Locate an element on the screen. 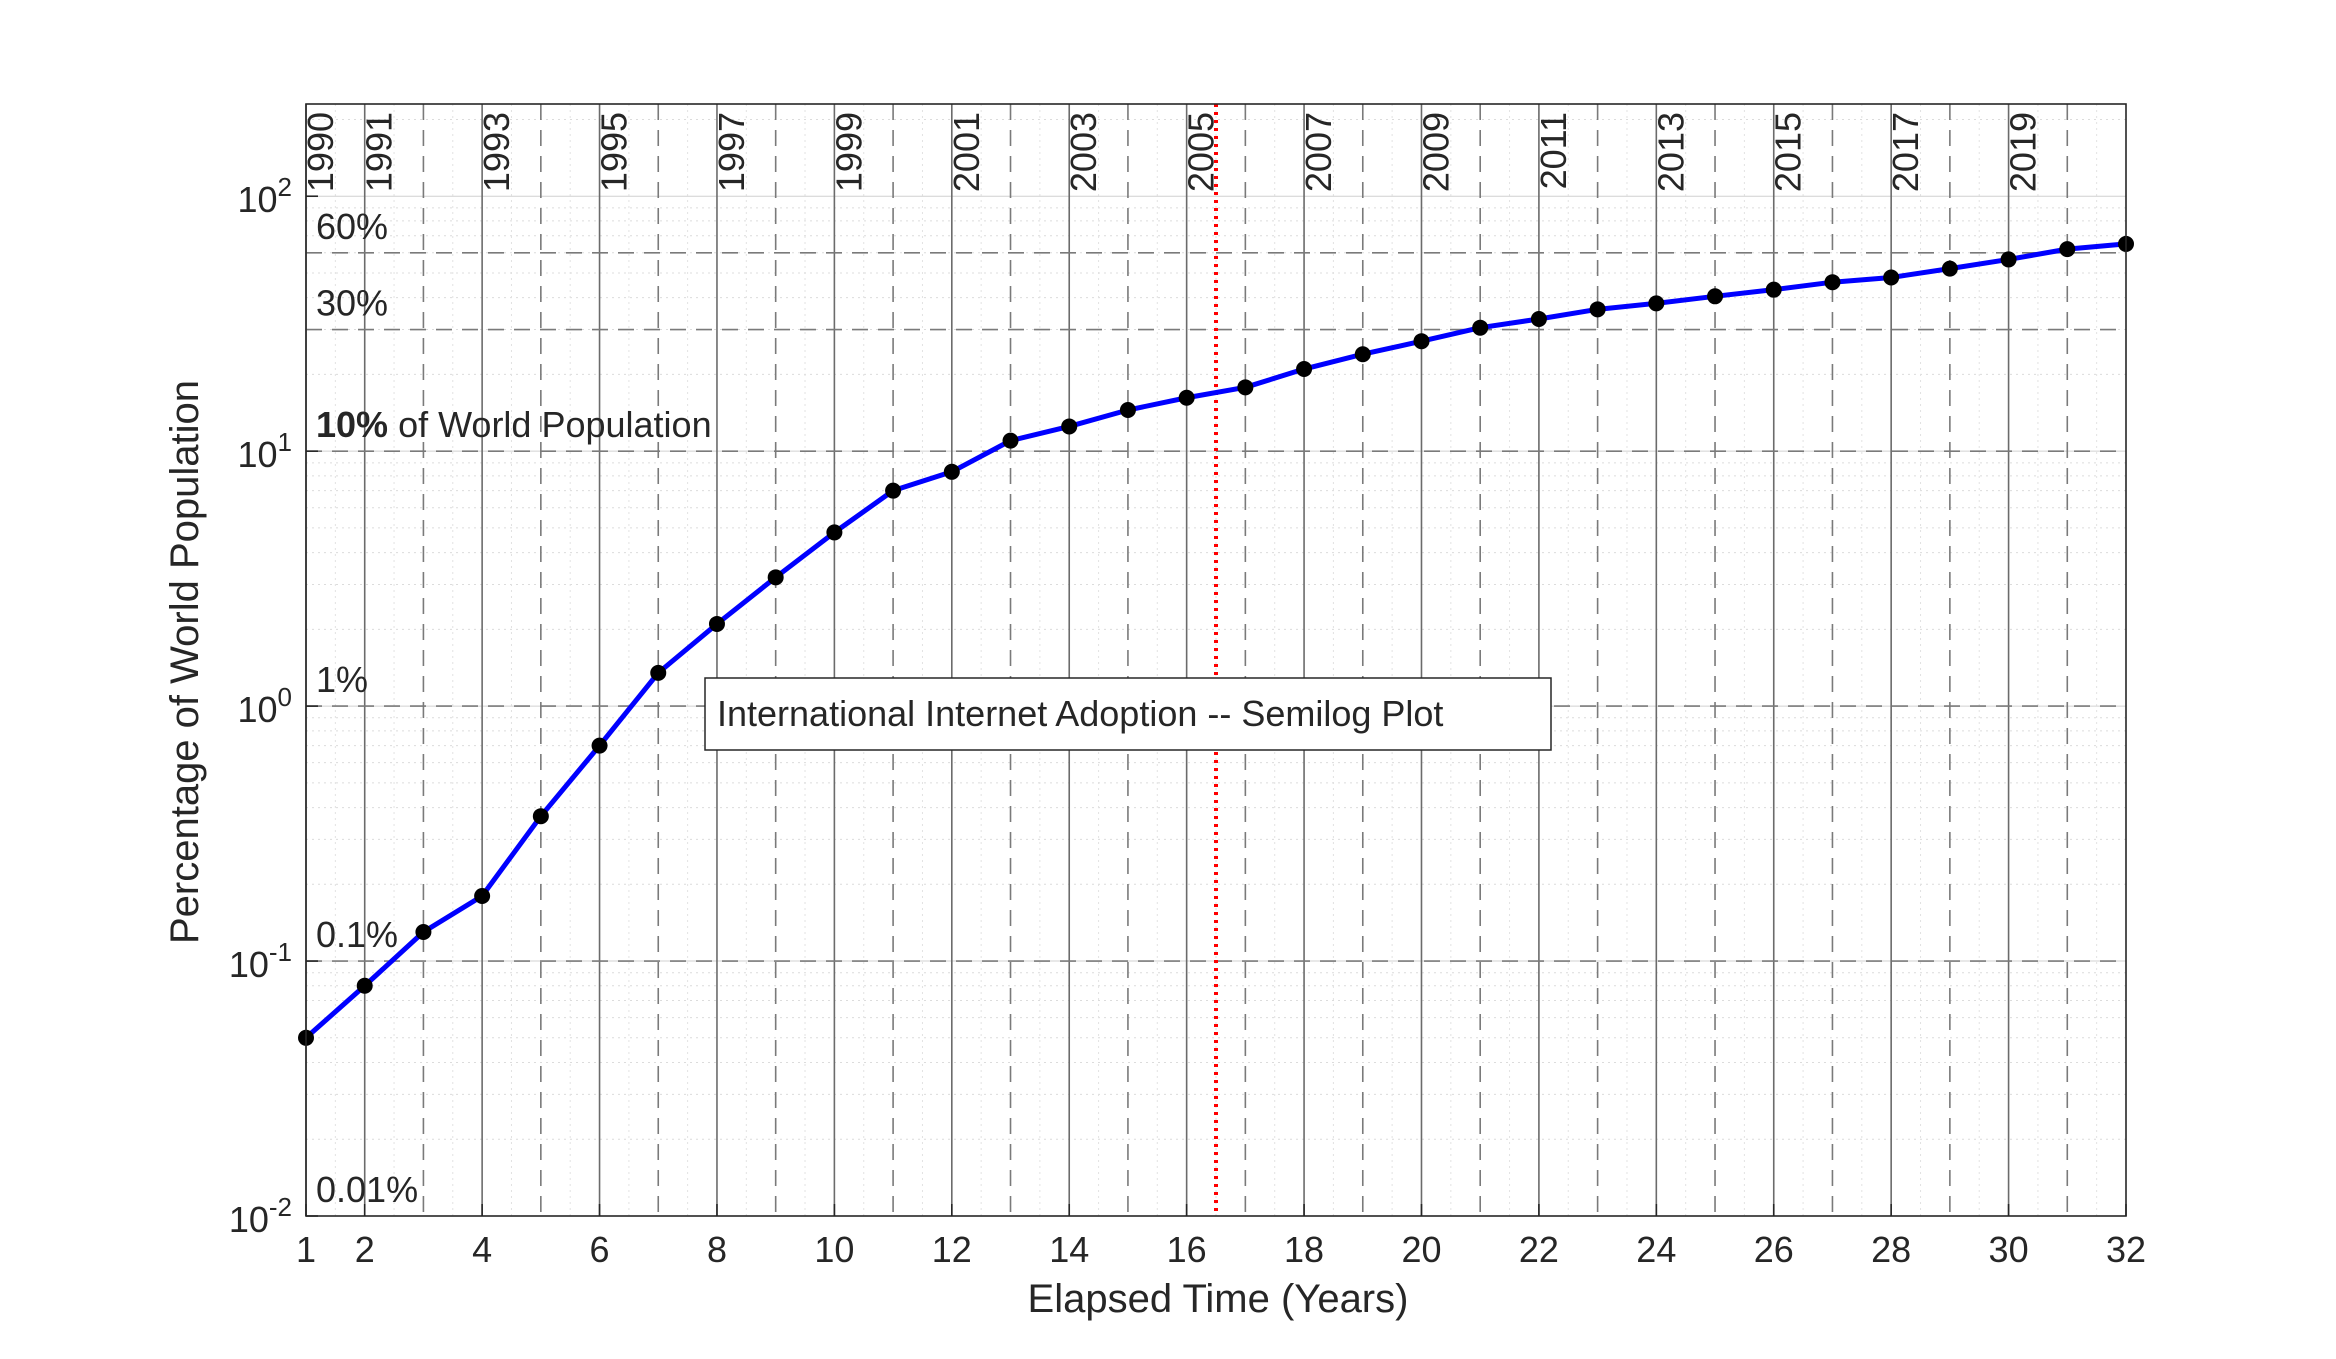  year-label: 2007 is located at coordinates (1318, 152).